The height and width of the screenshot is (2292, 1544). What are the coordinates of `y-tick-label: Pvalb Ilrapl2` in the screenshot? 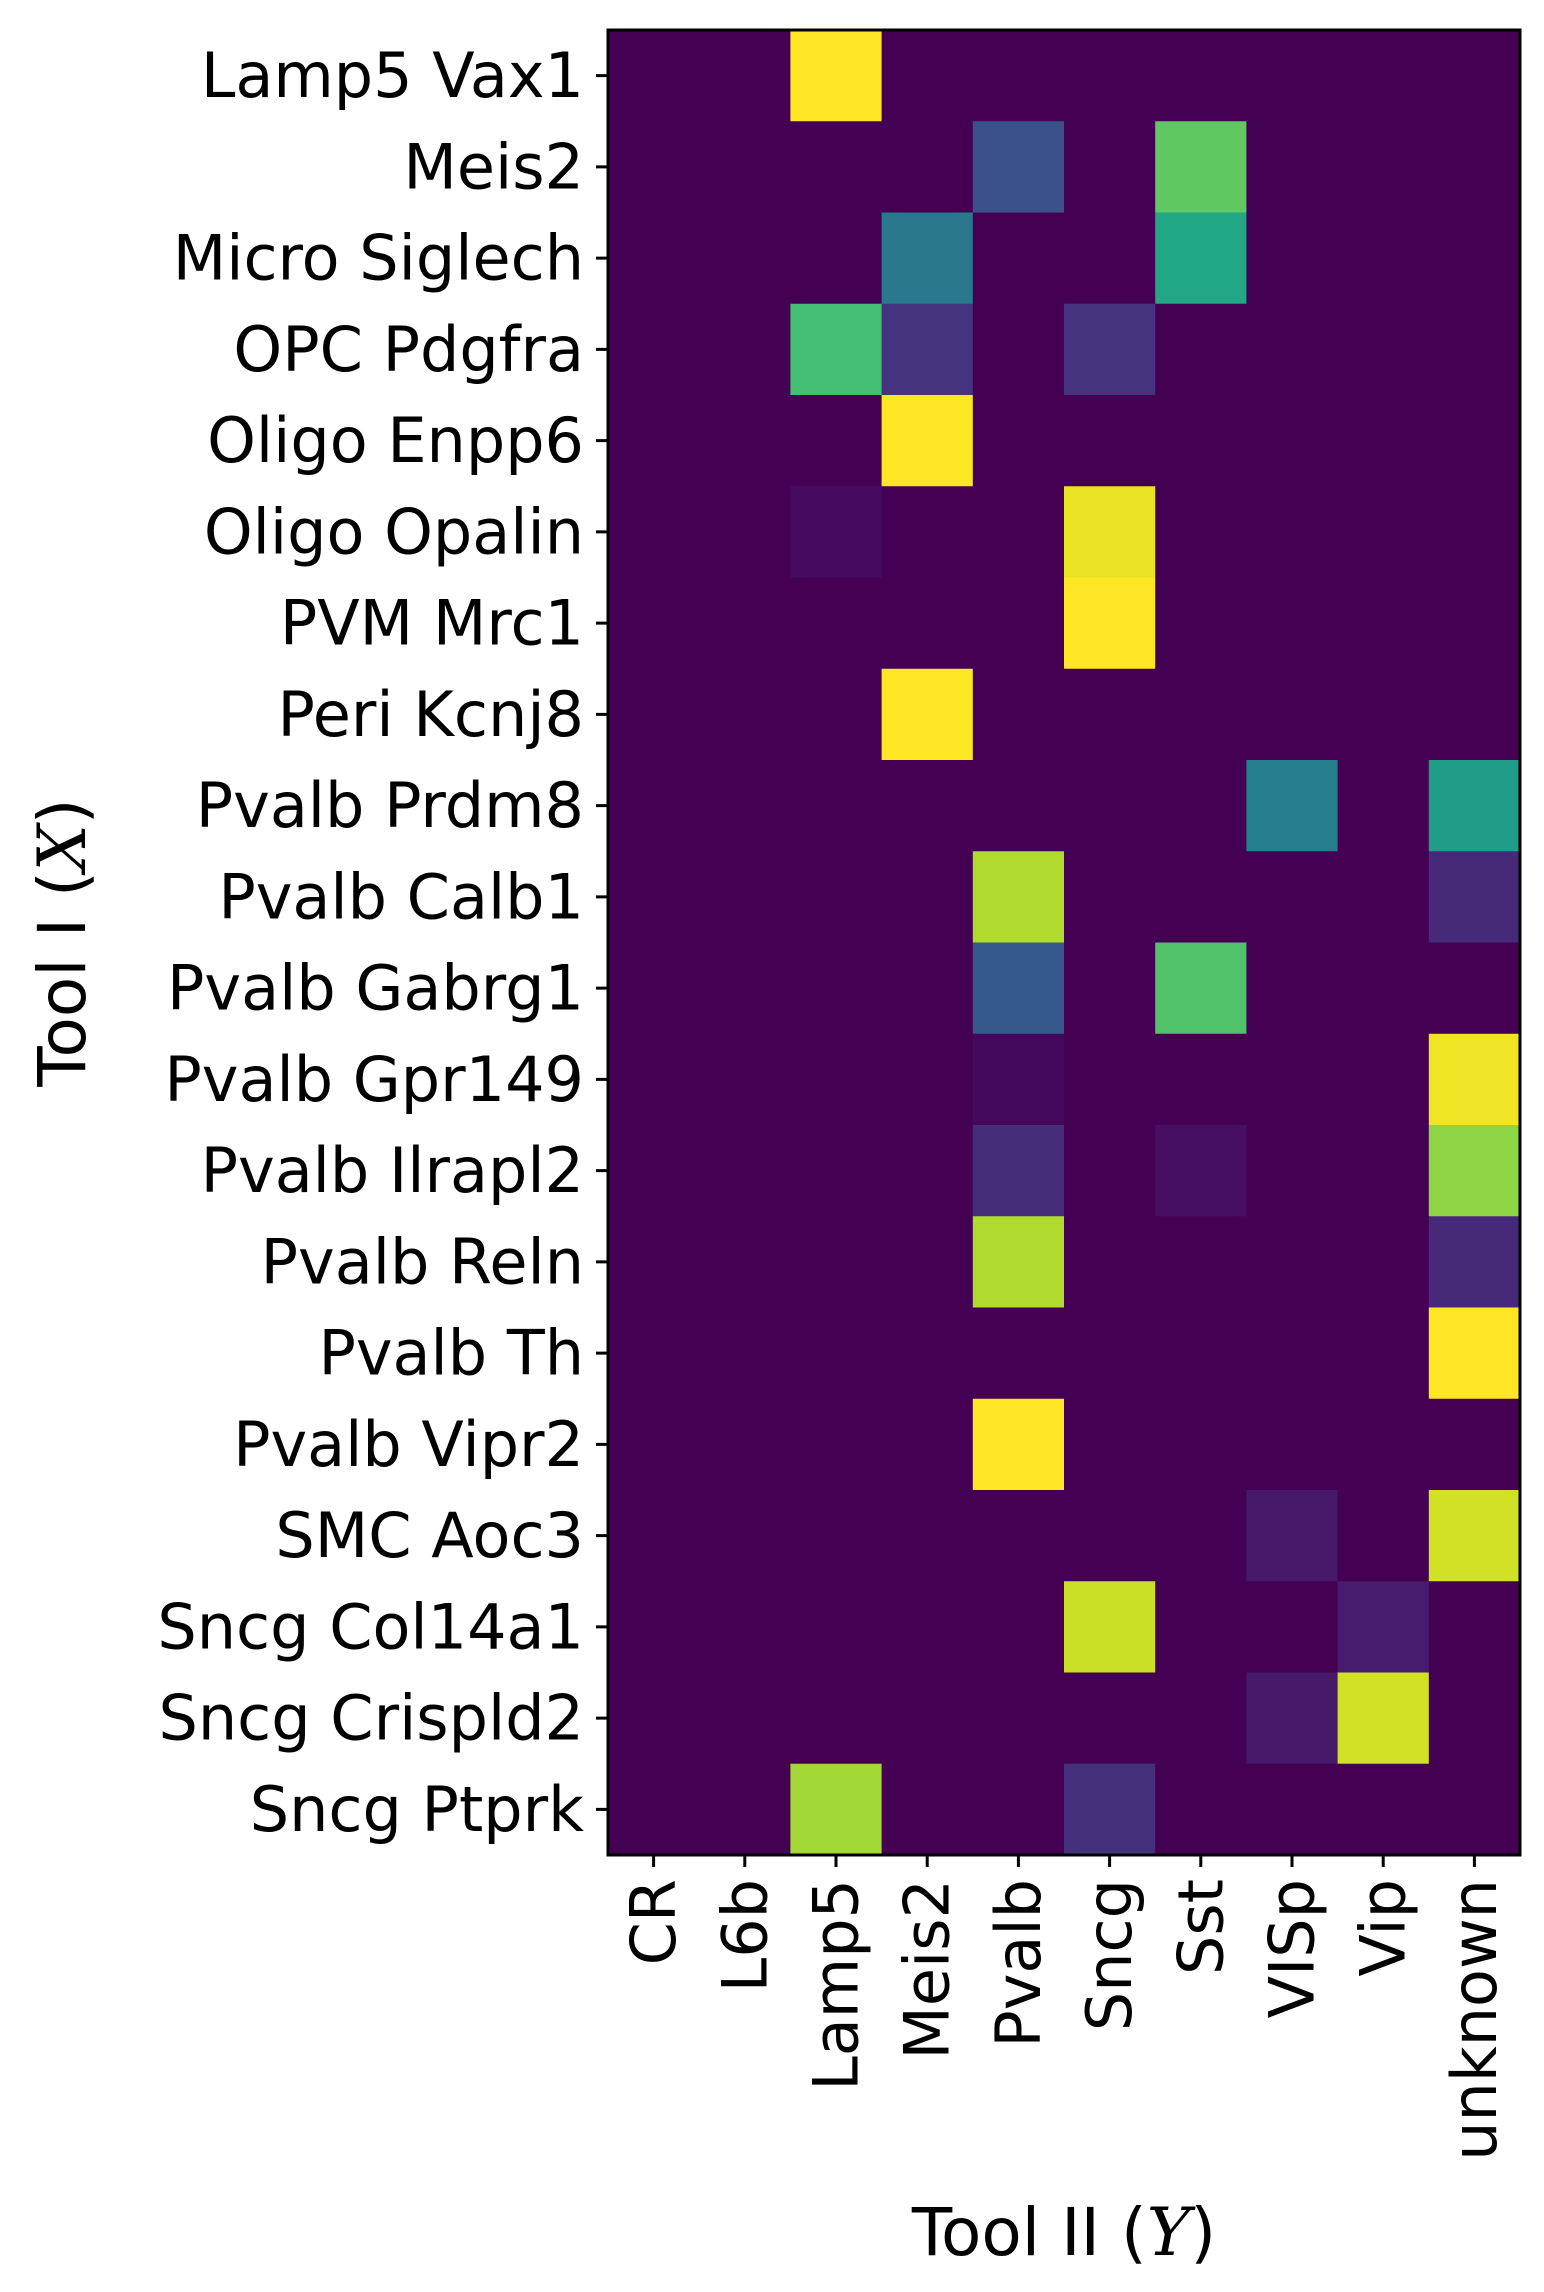 It's located at (392, 1170).